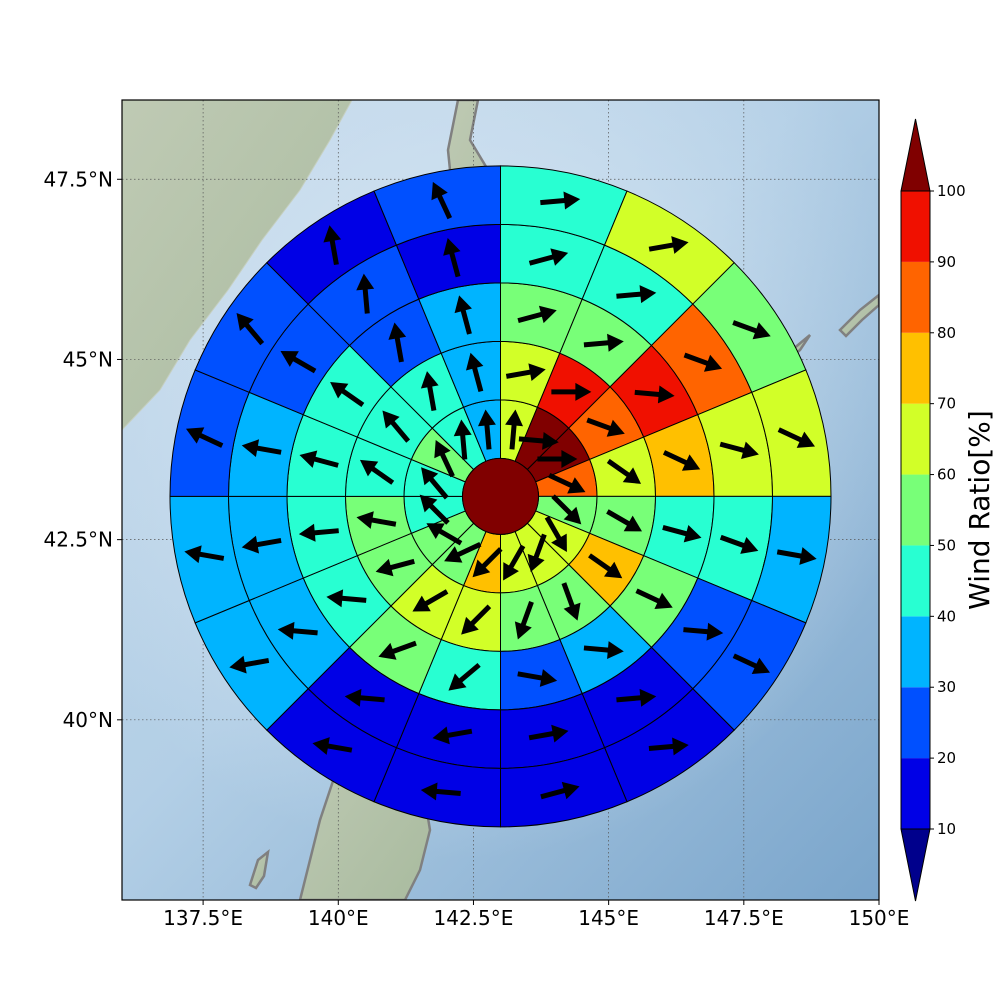 The height and width of the screenshot is (1000, 1000). Describe the element at coordinates (79, 540) in the screenshot. I see `y-tick-label: 42.5°N` at that location.